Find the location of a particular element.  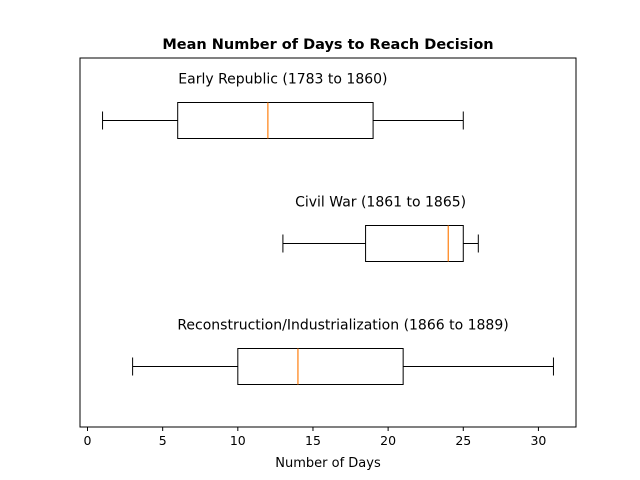

x-tick-label: 25 is located at coordinates (463, 440).